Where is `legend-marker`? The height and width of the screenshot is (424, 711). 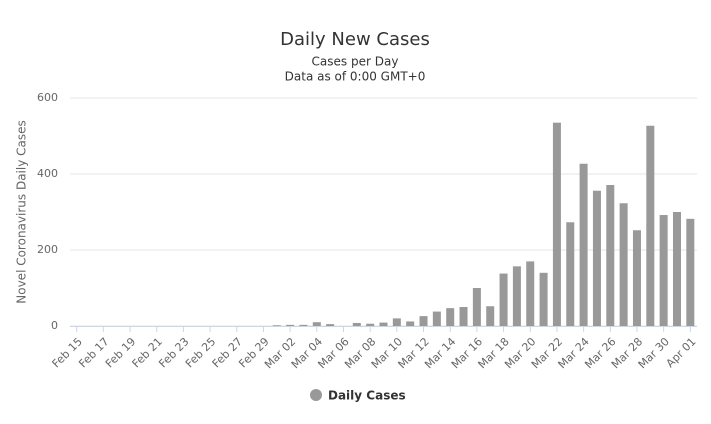
legend-marker is located at coordinates (316, 395).